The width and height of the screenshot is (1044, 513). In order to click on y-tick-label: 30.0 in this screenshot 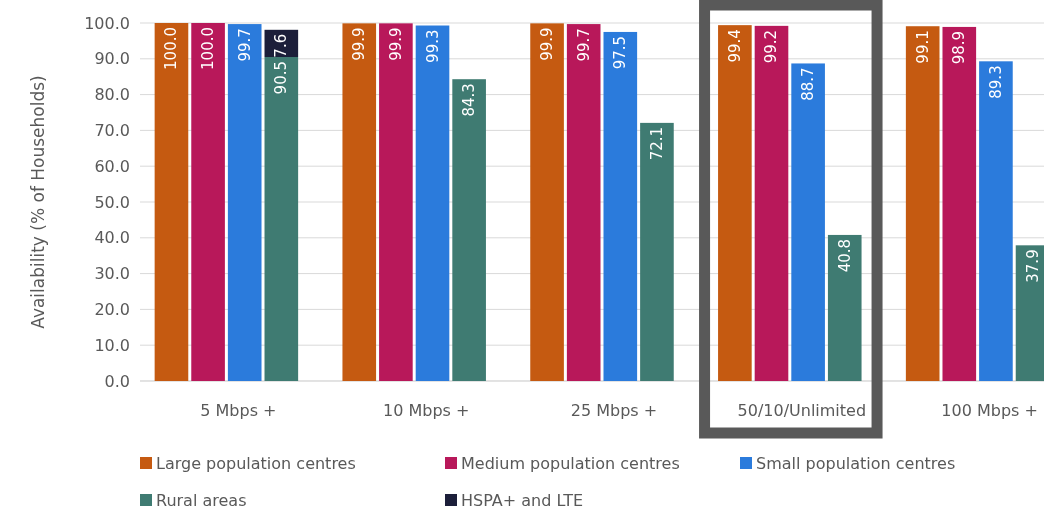, I will do `click(112, 274)`.